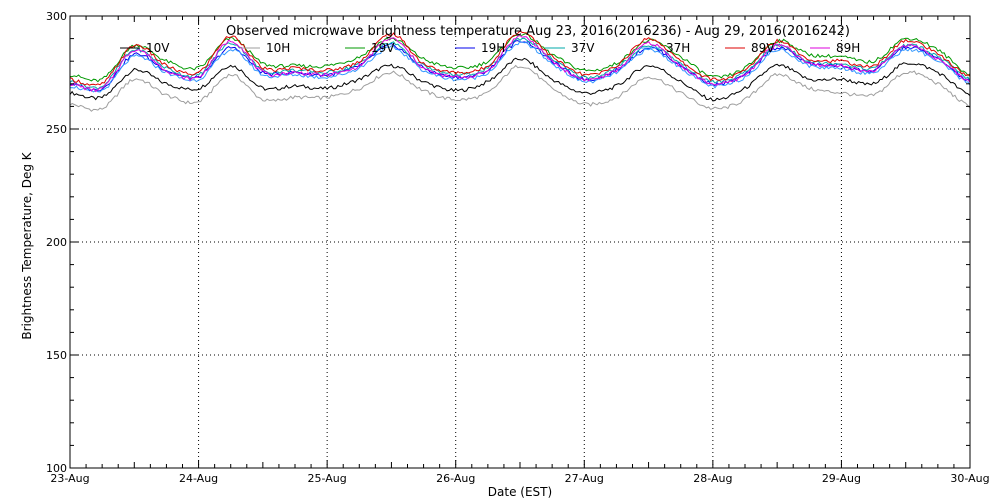 The image size is (1000, 500). Describe the element at coordinates (712, 478) in the screenshot. I see `x-tick-label: 28-Aug` at that location.